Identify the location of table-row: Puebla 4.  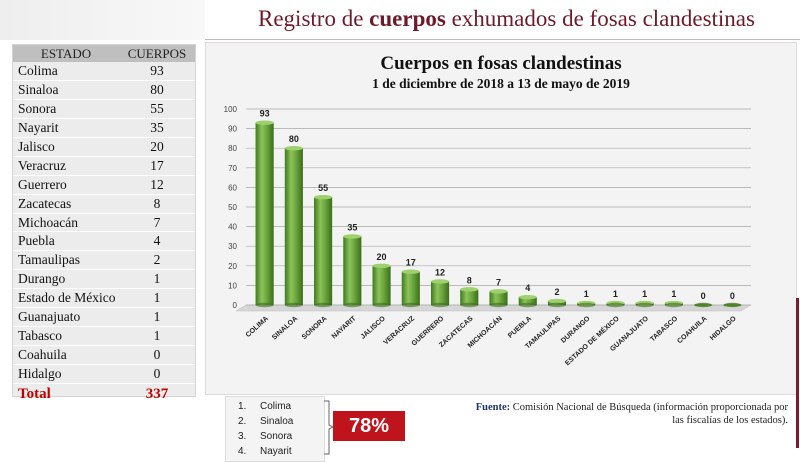
(104, 242).